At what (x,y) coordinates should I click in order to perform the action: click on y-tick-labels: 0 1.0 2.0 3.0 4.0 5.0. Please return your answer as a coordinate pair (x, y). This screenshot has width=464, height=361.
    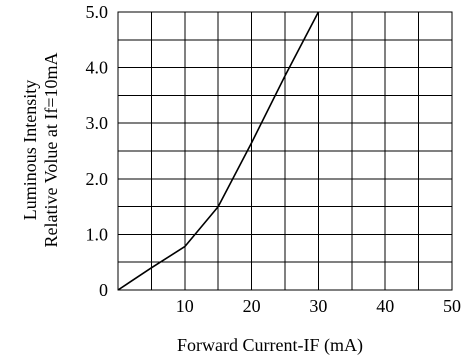
    Looking at the image, I should click on (97, 151).